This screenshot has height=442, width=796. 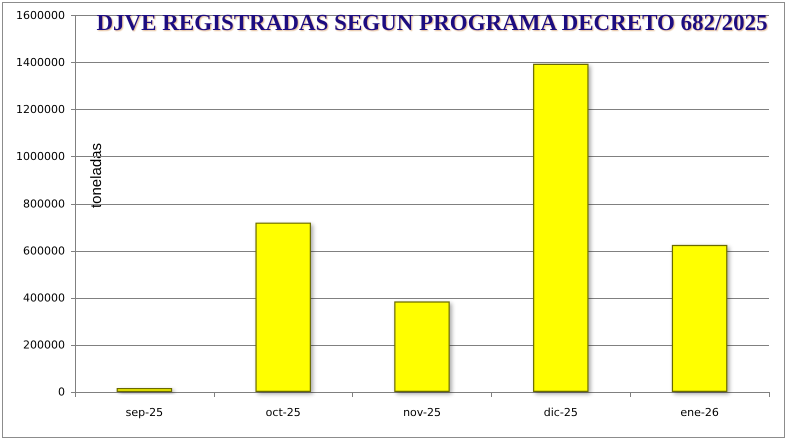 What do you see at coordinates (422, 412) in the screenshot?
I see `x-tick-label: nov-25` at bounding box center [422, 412].